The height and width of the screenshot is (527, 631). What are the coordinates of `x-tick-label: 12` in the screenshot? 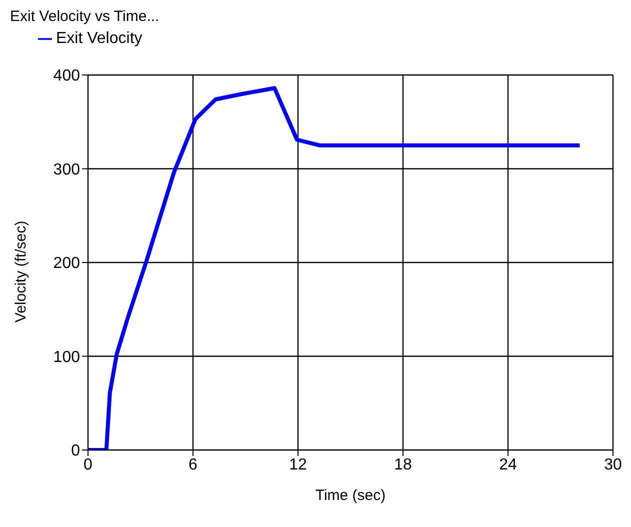 It's located at (298, 465).